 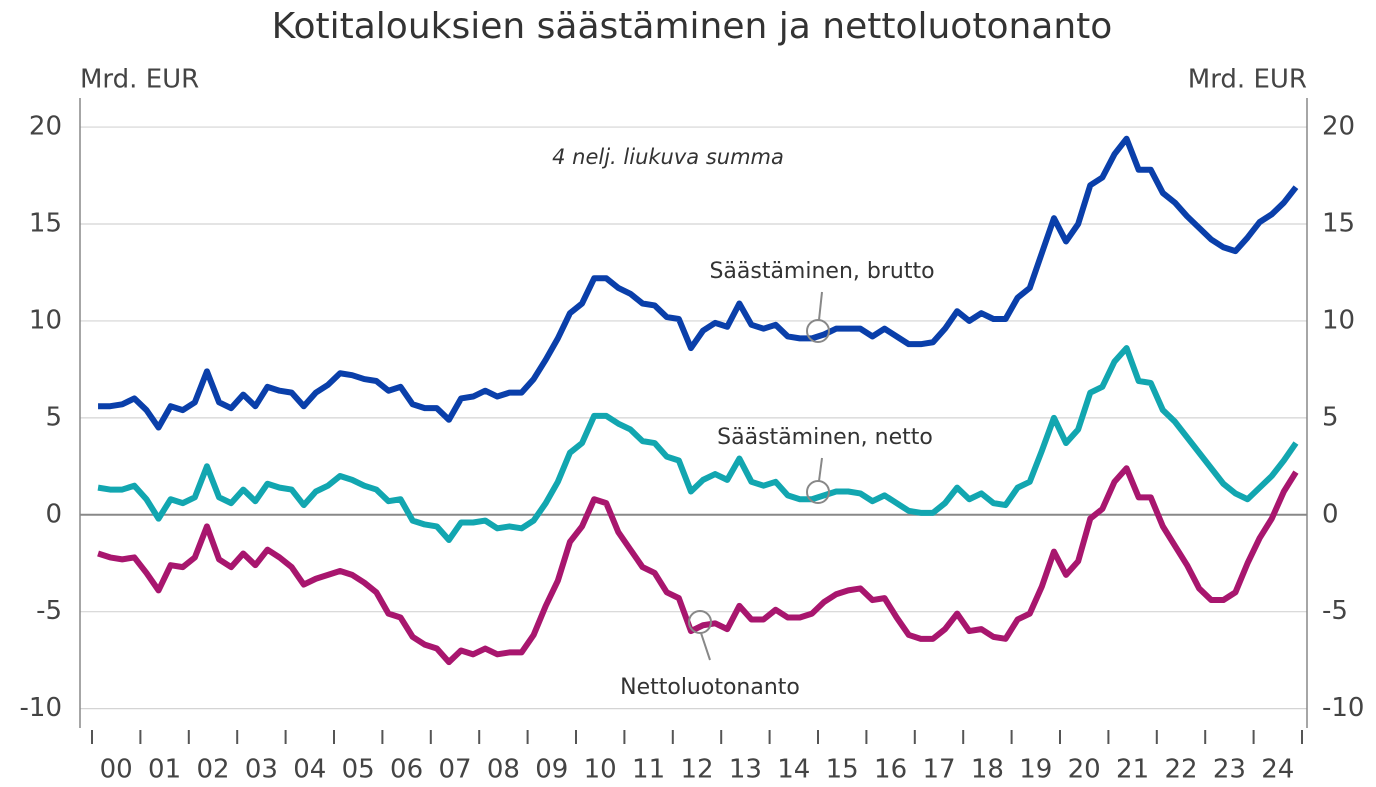 I want to click on x-tick-label: 07, so click(x=454, y=769).